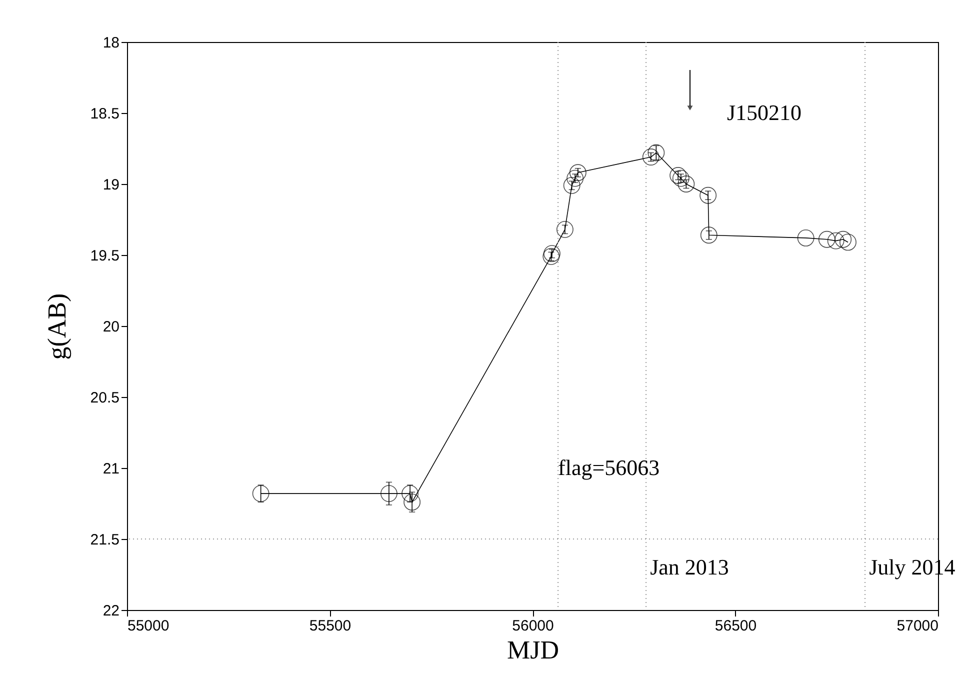 The image size is (965, 682). I want to click on y-tick-label: 22, so click(111, 611).